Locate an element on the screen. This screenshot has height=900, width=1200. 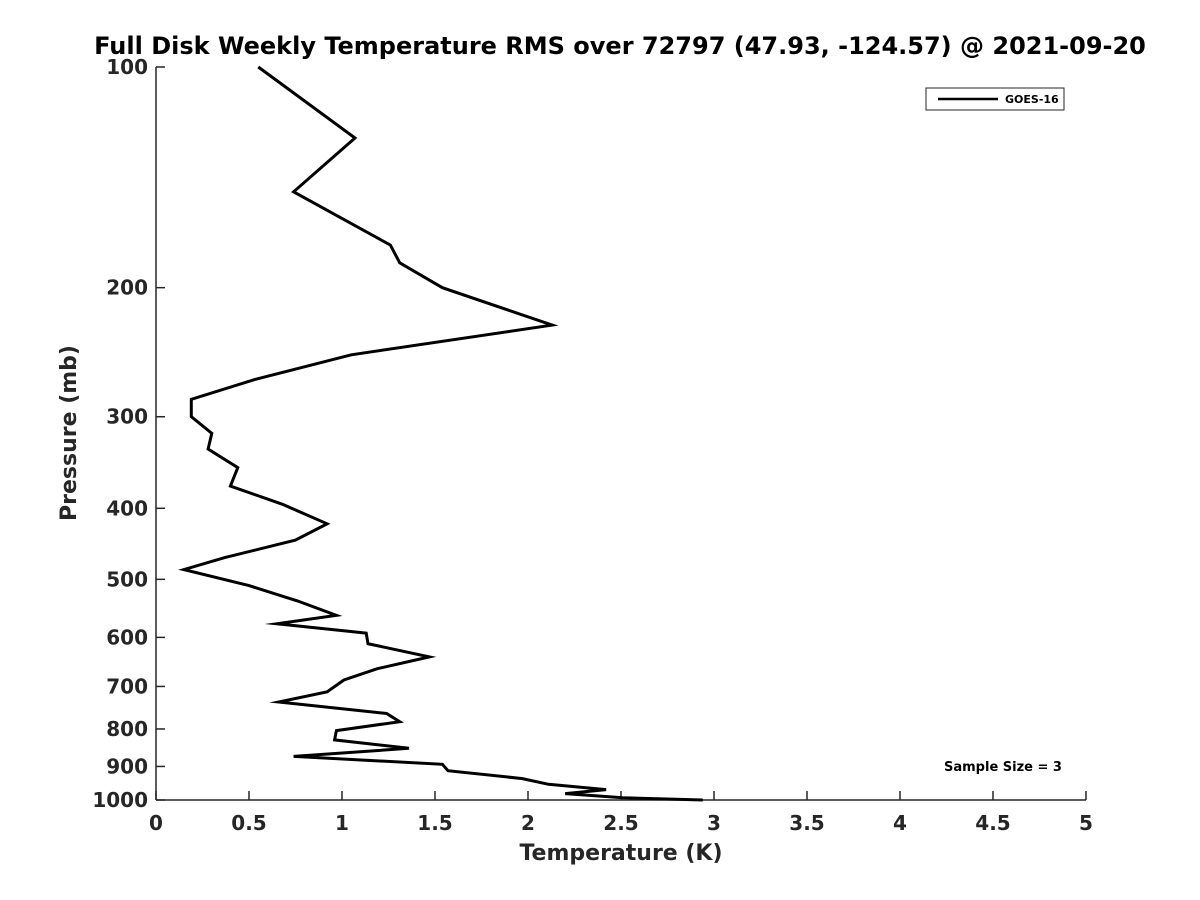
y-tick-label: 300 is located at coordinates (127, 417).